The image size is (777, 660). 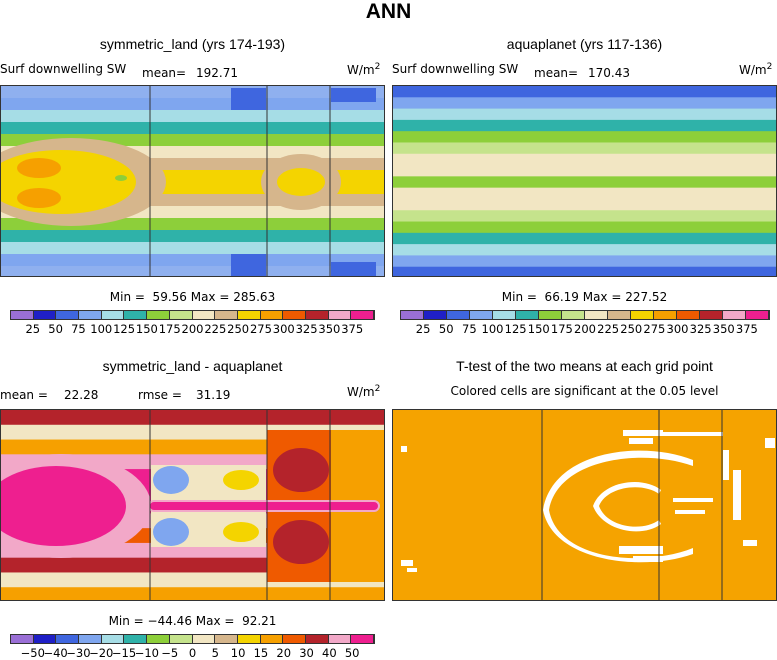 I want to click on panel-4-insignificant-cells, so click(x=588, y=501).